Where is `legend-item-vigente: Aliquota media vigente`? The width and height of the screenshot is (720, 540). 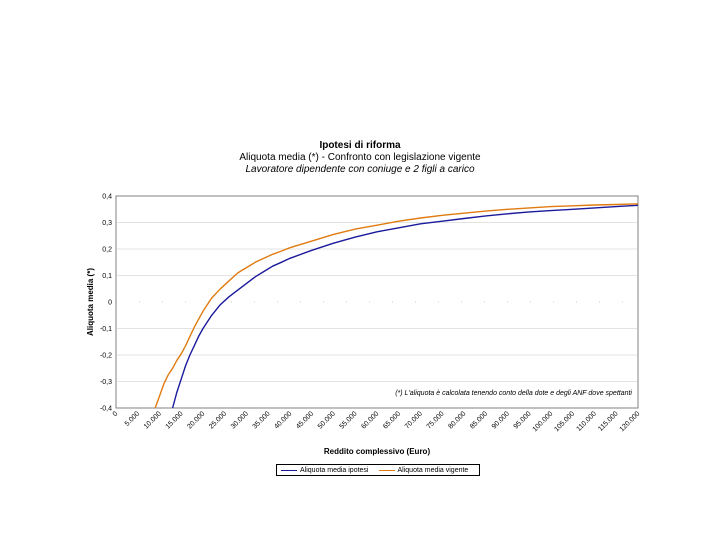
legend-item-vigente: Aliquota media vigente is located at coordinates (423, 470).